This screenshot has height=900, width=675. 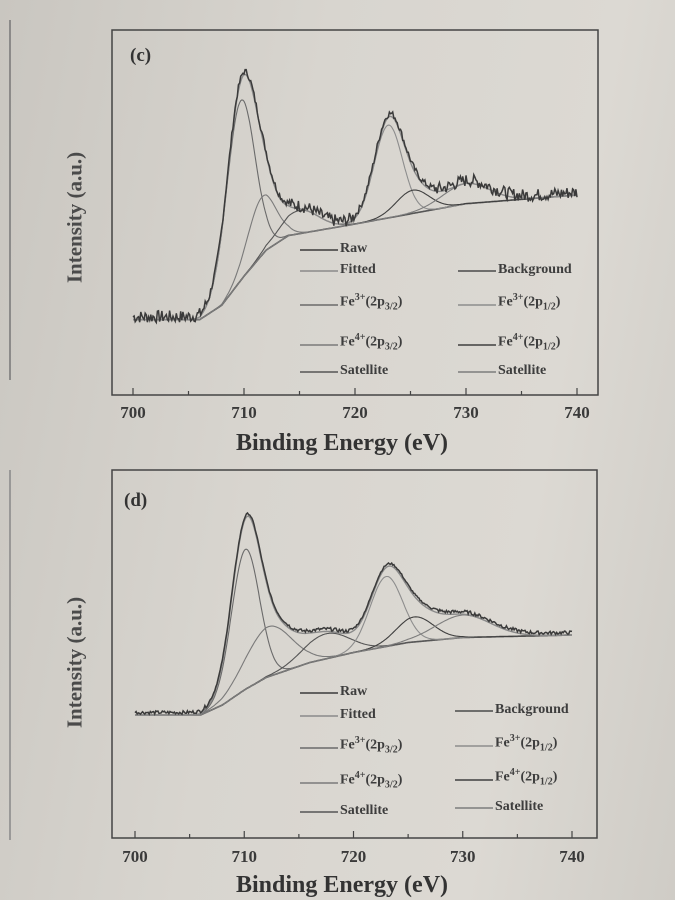 What do you see at coordinates (136, 500) in the screenshot?
I see `panel-label: (d)` at bounding box center [136, 500].